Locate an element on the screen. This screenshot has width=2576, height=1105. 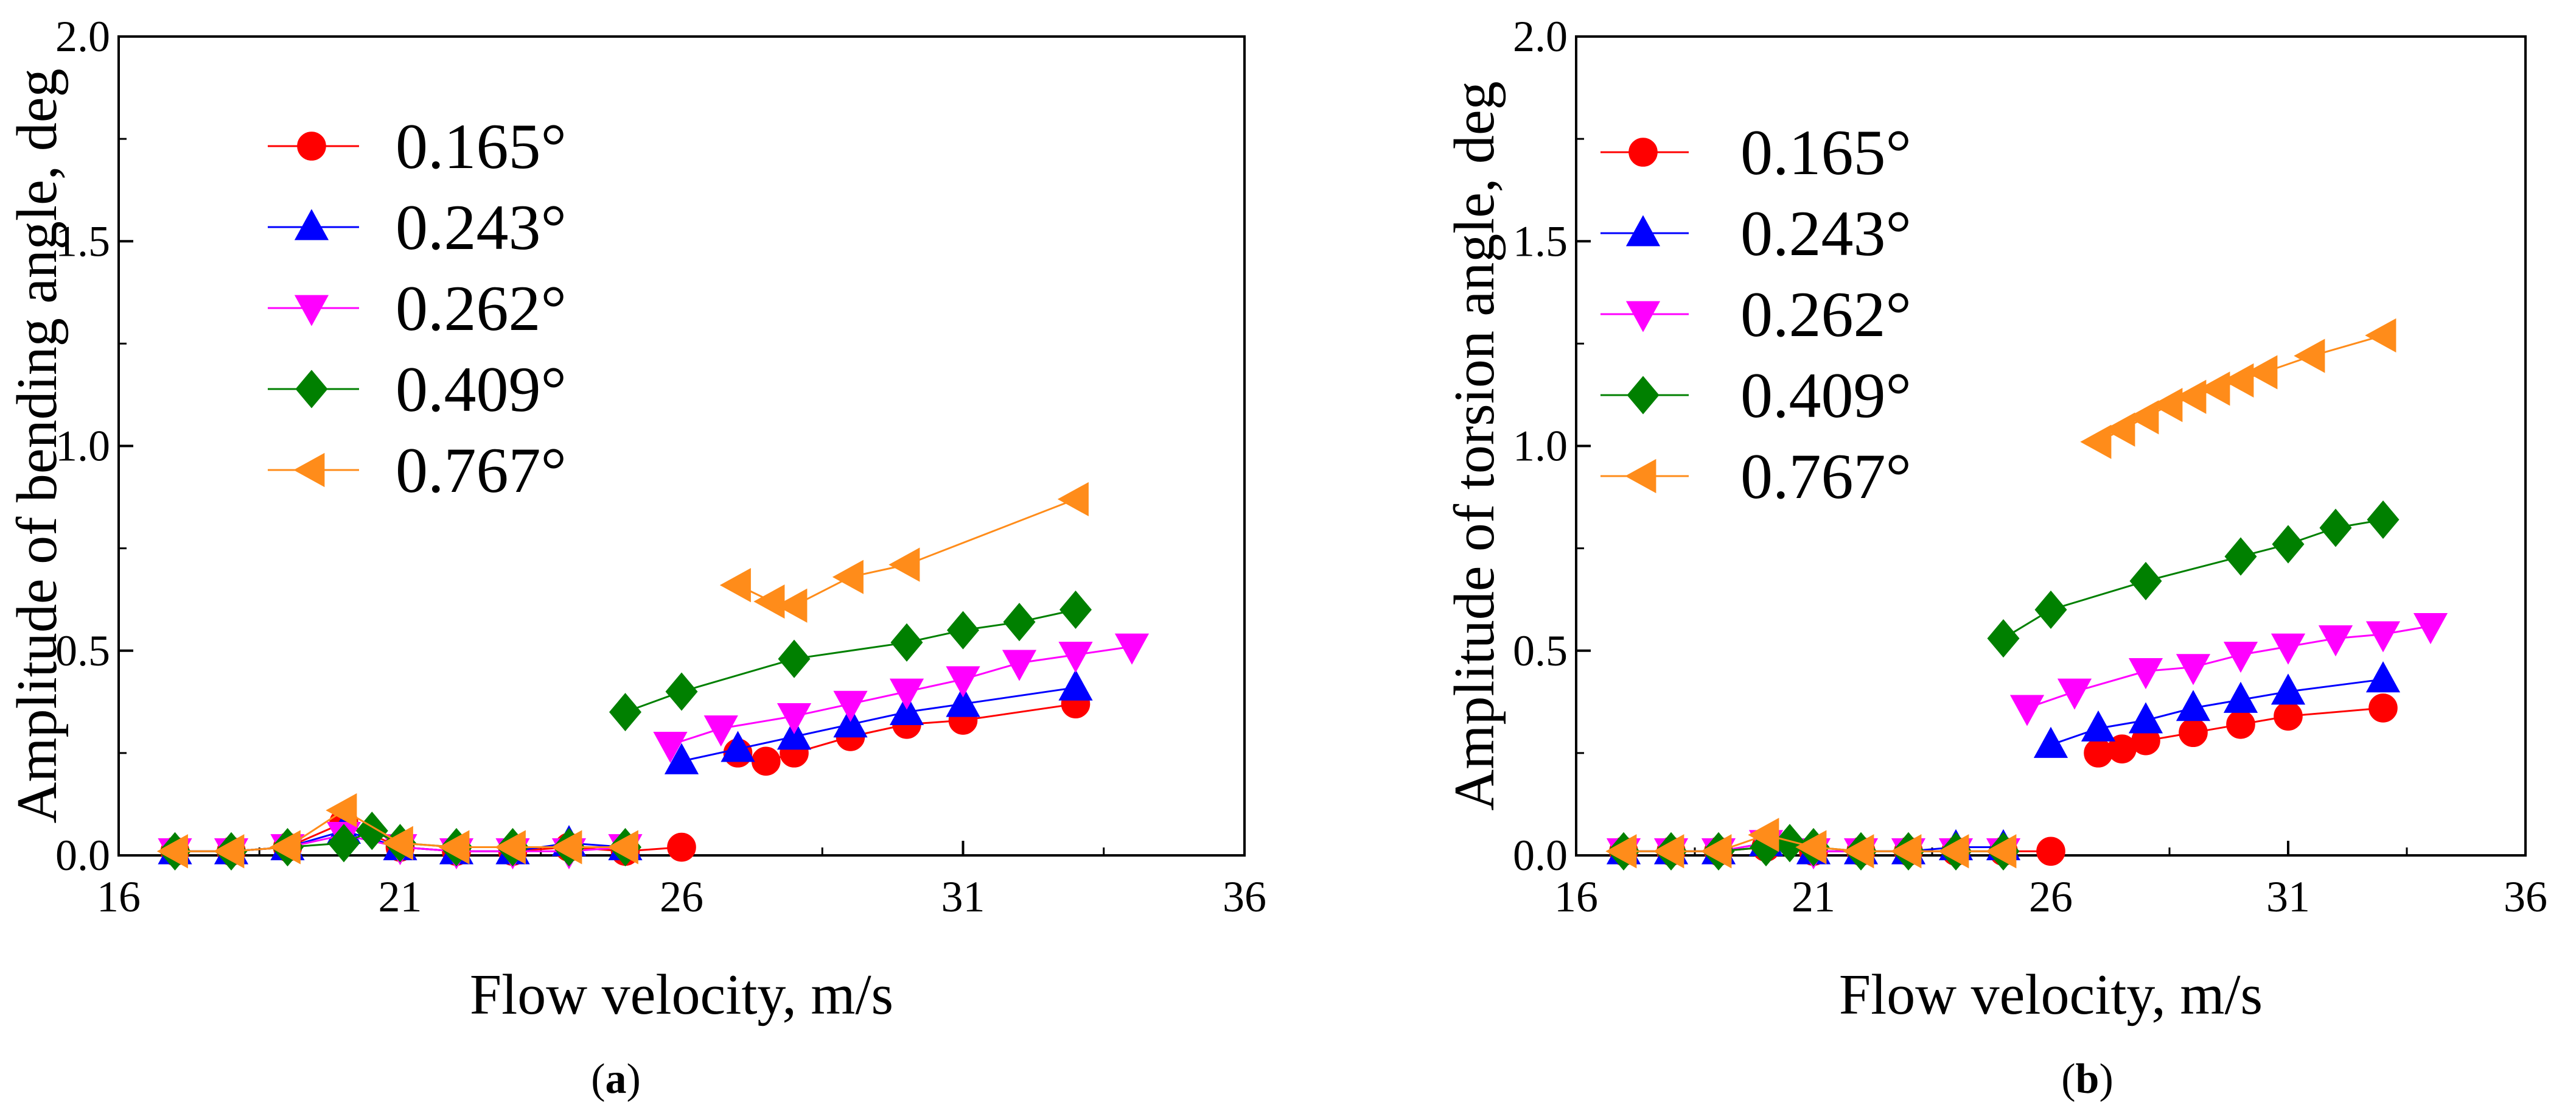
y-tick-label: 1.0 is located at coordinates (1541, 447).